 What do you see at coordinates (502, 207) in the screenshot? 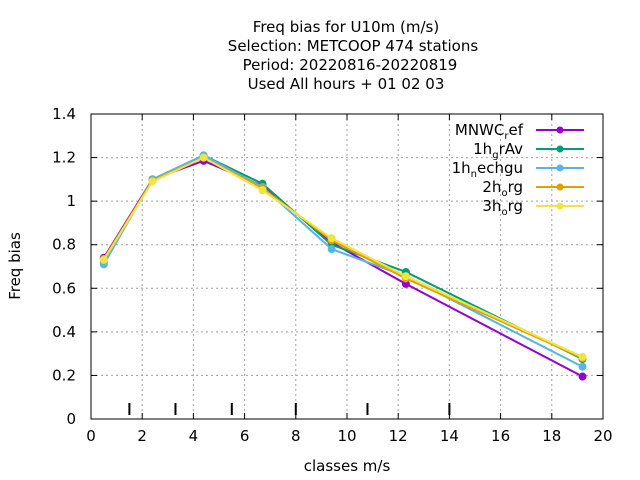
I see `legend-entry-label: 3horg` at bounding box center [502, 207].